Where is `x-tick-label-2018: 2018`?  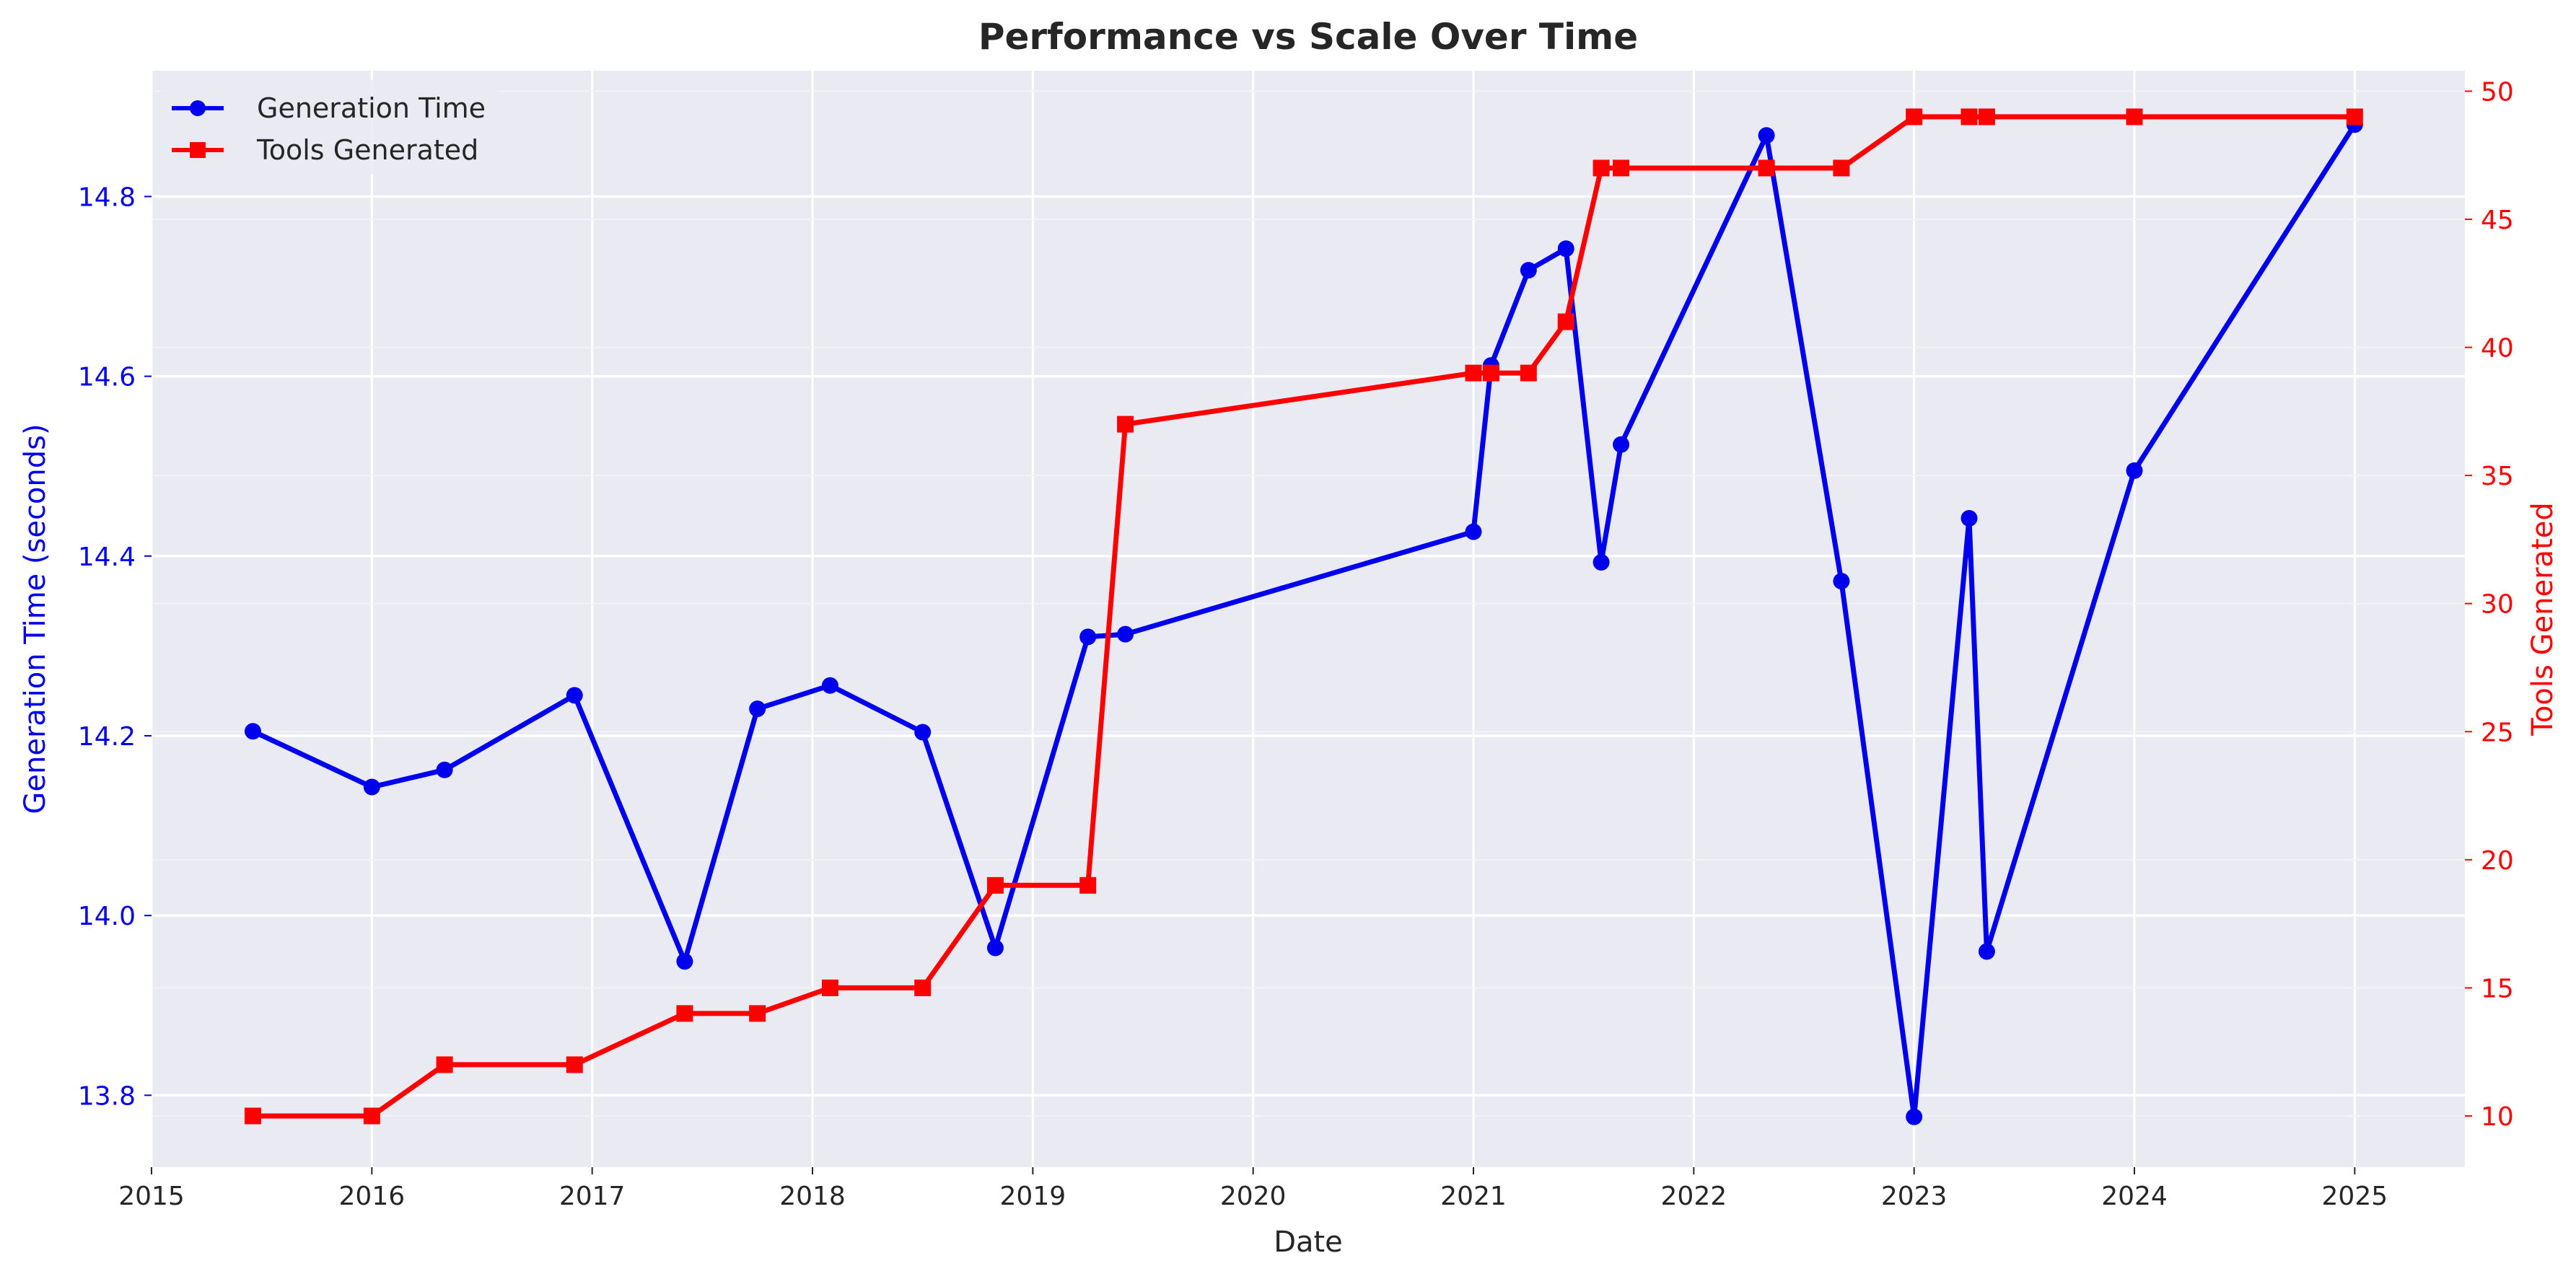 x-tick-label-2018: 2018 is located at coordinates (812, 1197).